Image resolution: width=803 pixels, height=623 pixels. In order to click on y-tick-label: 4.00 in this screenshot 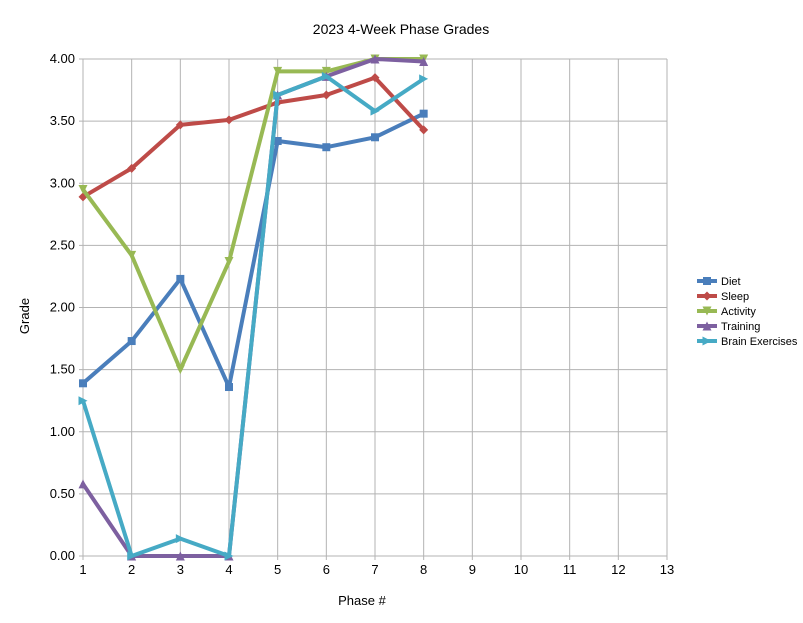, I will do `click(62, 58)`.